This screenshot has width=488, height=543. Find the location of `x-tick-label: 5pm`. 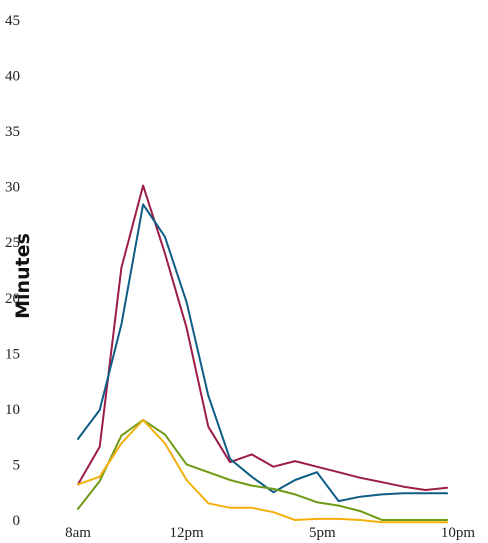

x-tick-label: 5pm is located at coordinates (322, 533).